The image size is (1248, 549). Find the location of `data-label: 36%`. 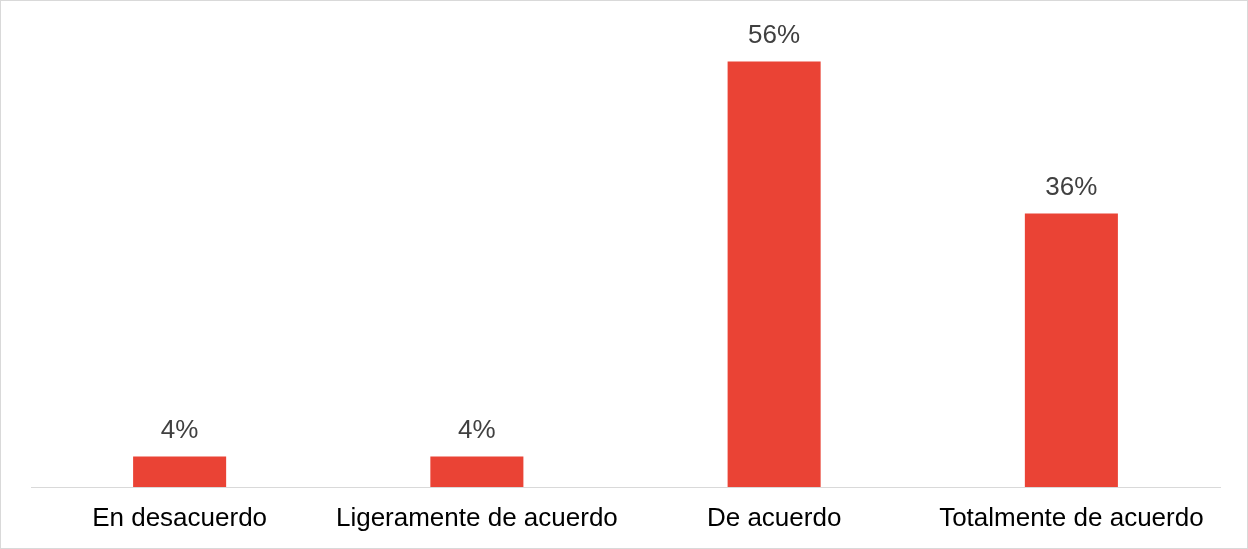

data-label: 36% is located at coordinates (1071, 185).